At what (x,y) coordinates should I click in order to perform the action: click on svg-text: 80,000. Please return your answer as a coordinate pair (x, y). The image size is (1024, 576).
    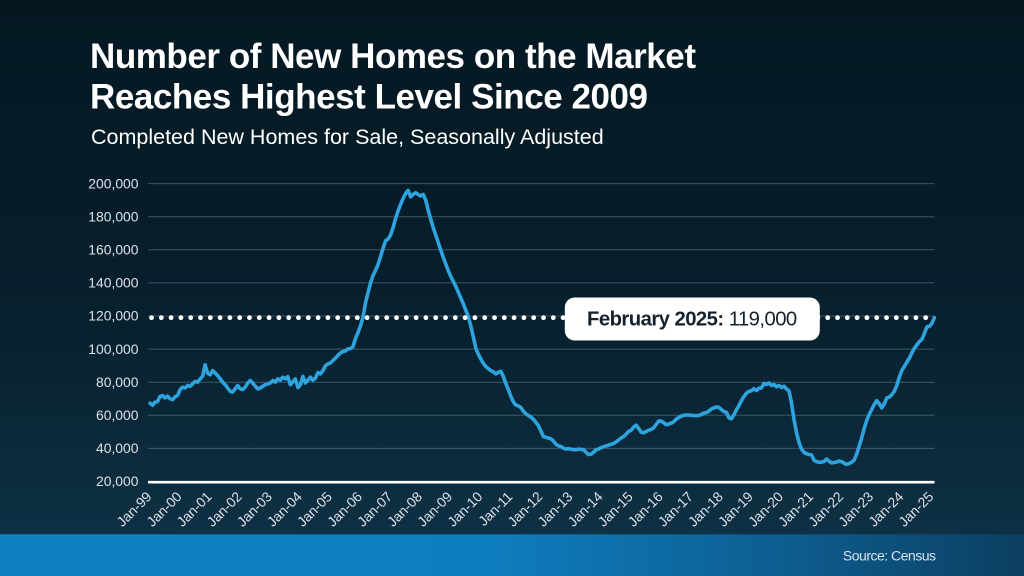
    Looking at the image, I should click on (117, 382).